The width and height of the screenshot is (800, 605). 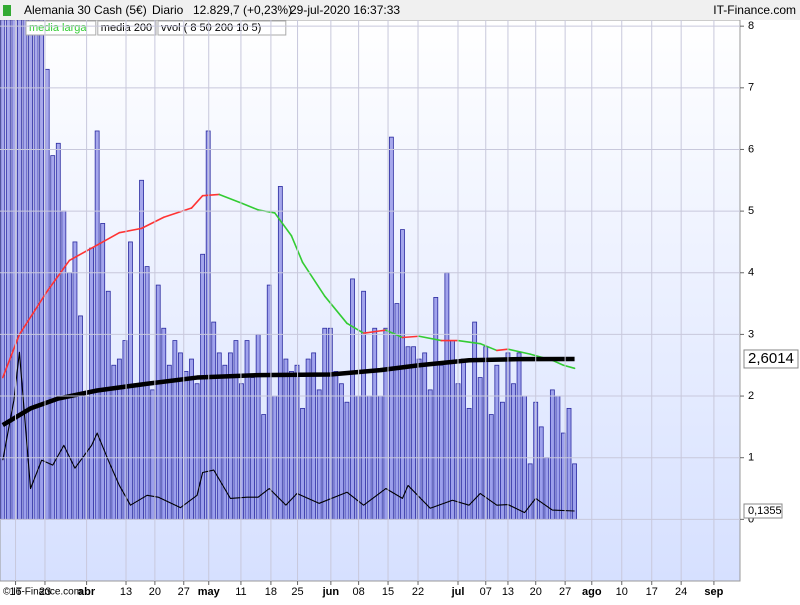 I want to click on legend-label: vvol ( 8 50 200 10 5), so click(x=211, y=28).